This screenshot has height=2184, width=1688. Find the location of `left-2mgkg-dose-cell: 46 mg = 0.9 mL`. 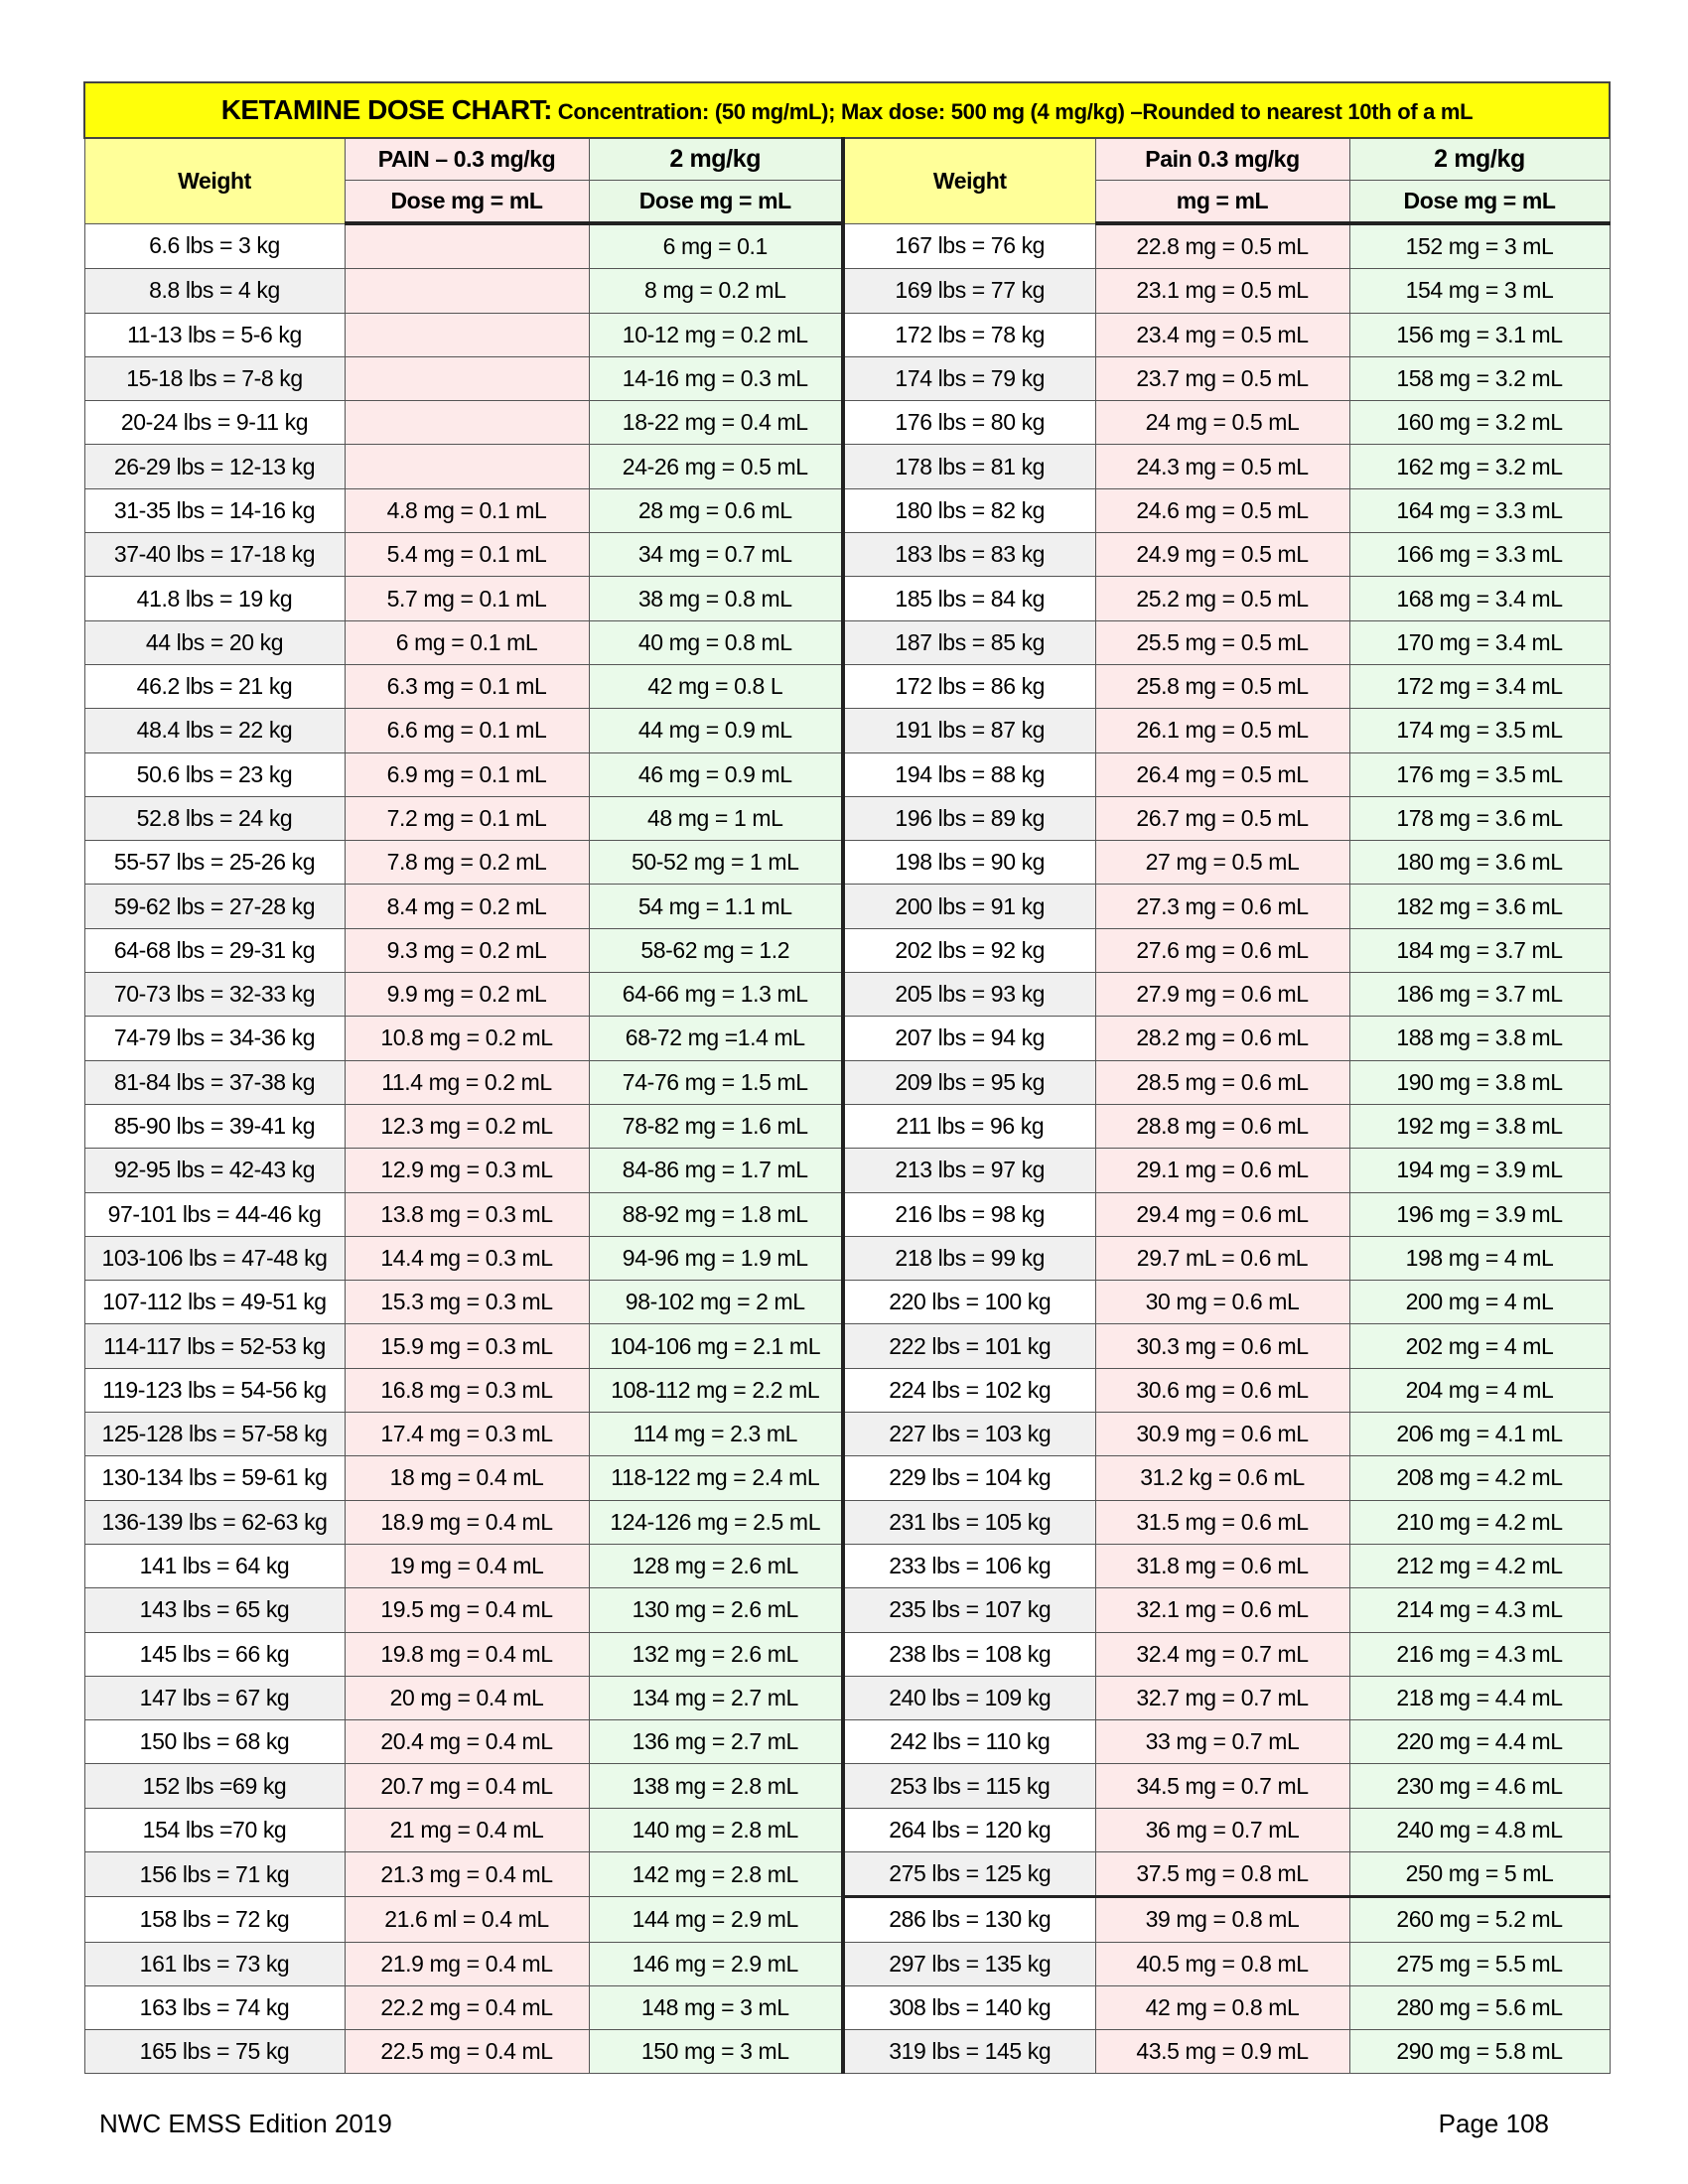

left-2mgkg-dose-cell: 46 mg = 0.9 mL is located at coordinates (716, 774).